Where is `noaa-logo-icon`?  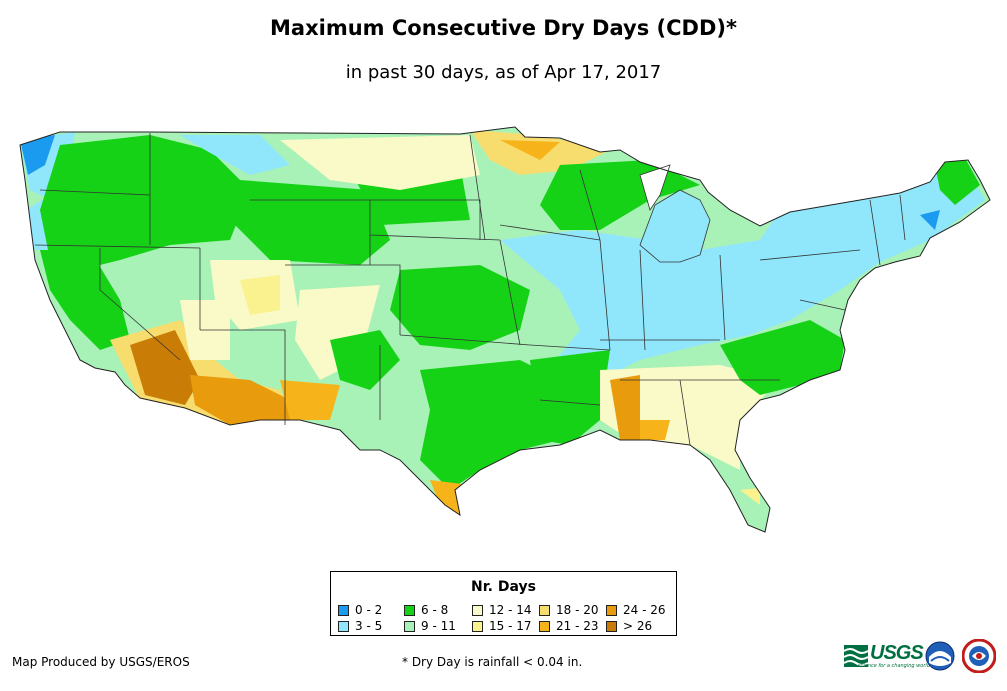 noaa-logo-icon is located at coordinates (940, 656).